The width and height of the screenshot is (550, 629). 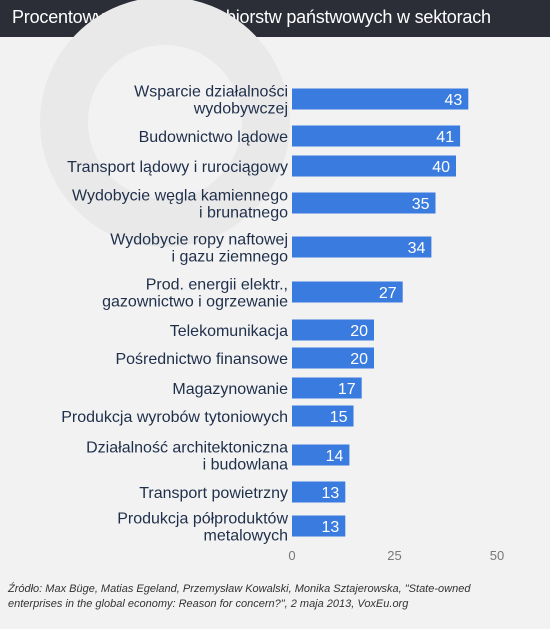 I want to click on x-tick-label: 25, so click(x=394, y=555).